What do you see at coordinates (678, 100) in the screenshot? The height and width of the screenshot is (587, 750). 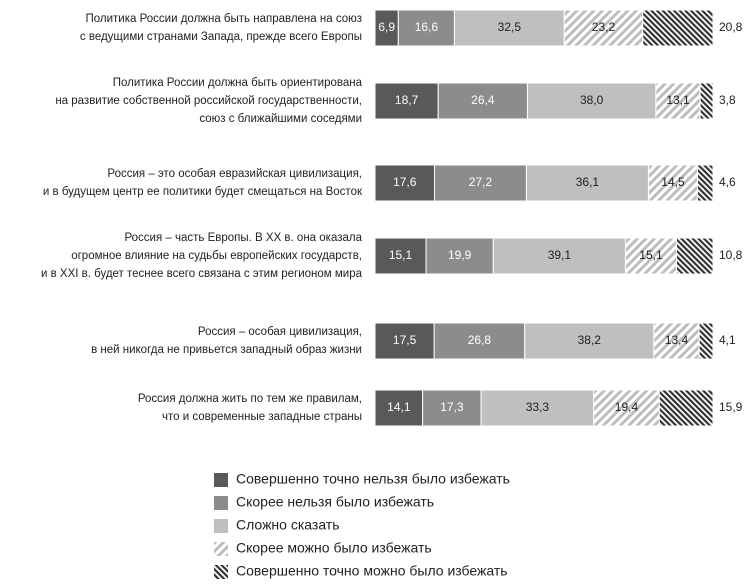 I see `value-label: 13,1` at bounding box center [678, 100].